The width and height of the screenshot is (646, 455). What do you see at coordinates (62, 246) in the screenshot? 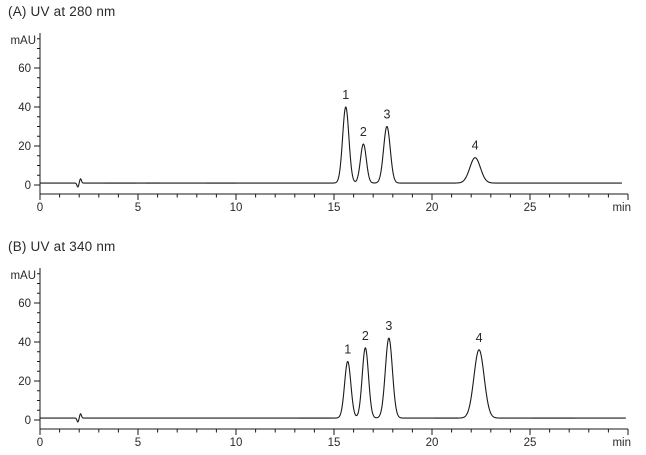
I see `panel-b-title: (B) UV at 340 nm` at bounding box center [62, 246].